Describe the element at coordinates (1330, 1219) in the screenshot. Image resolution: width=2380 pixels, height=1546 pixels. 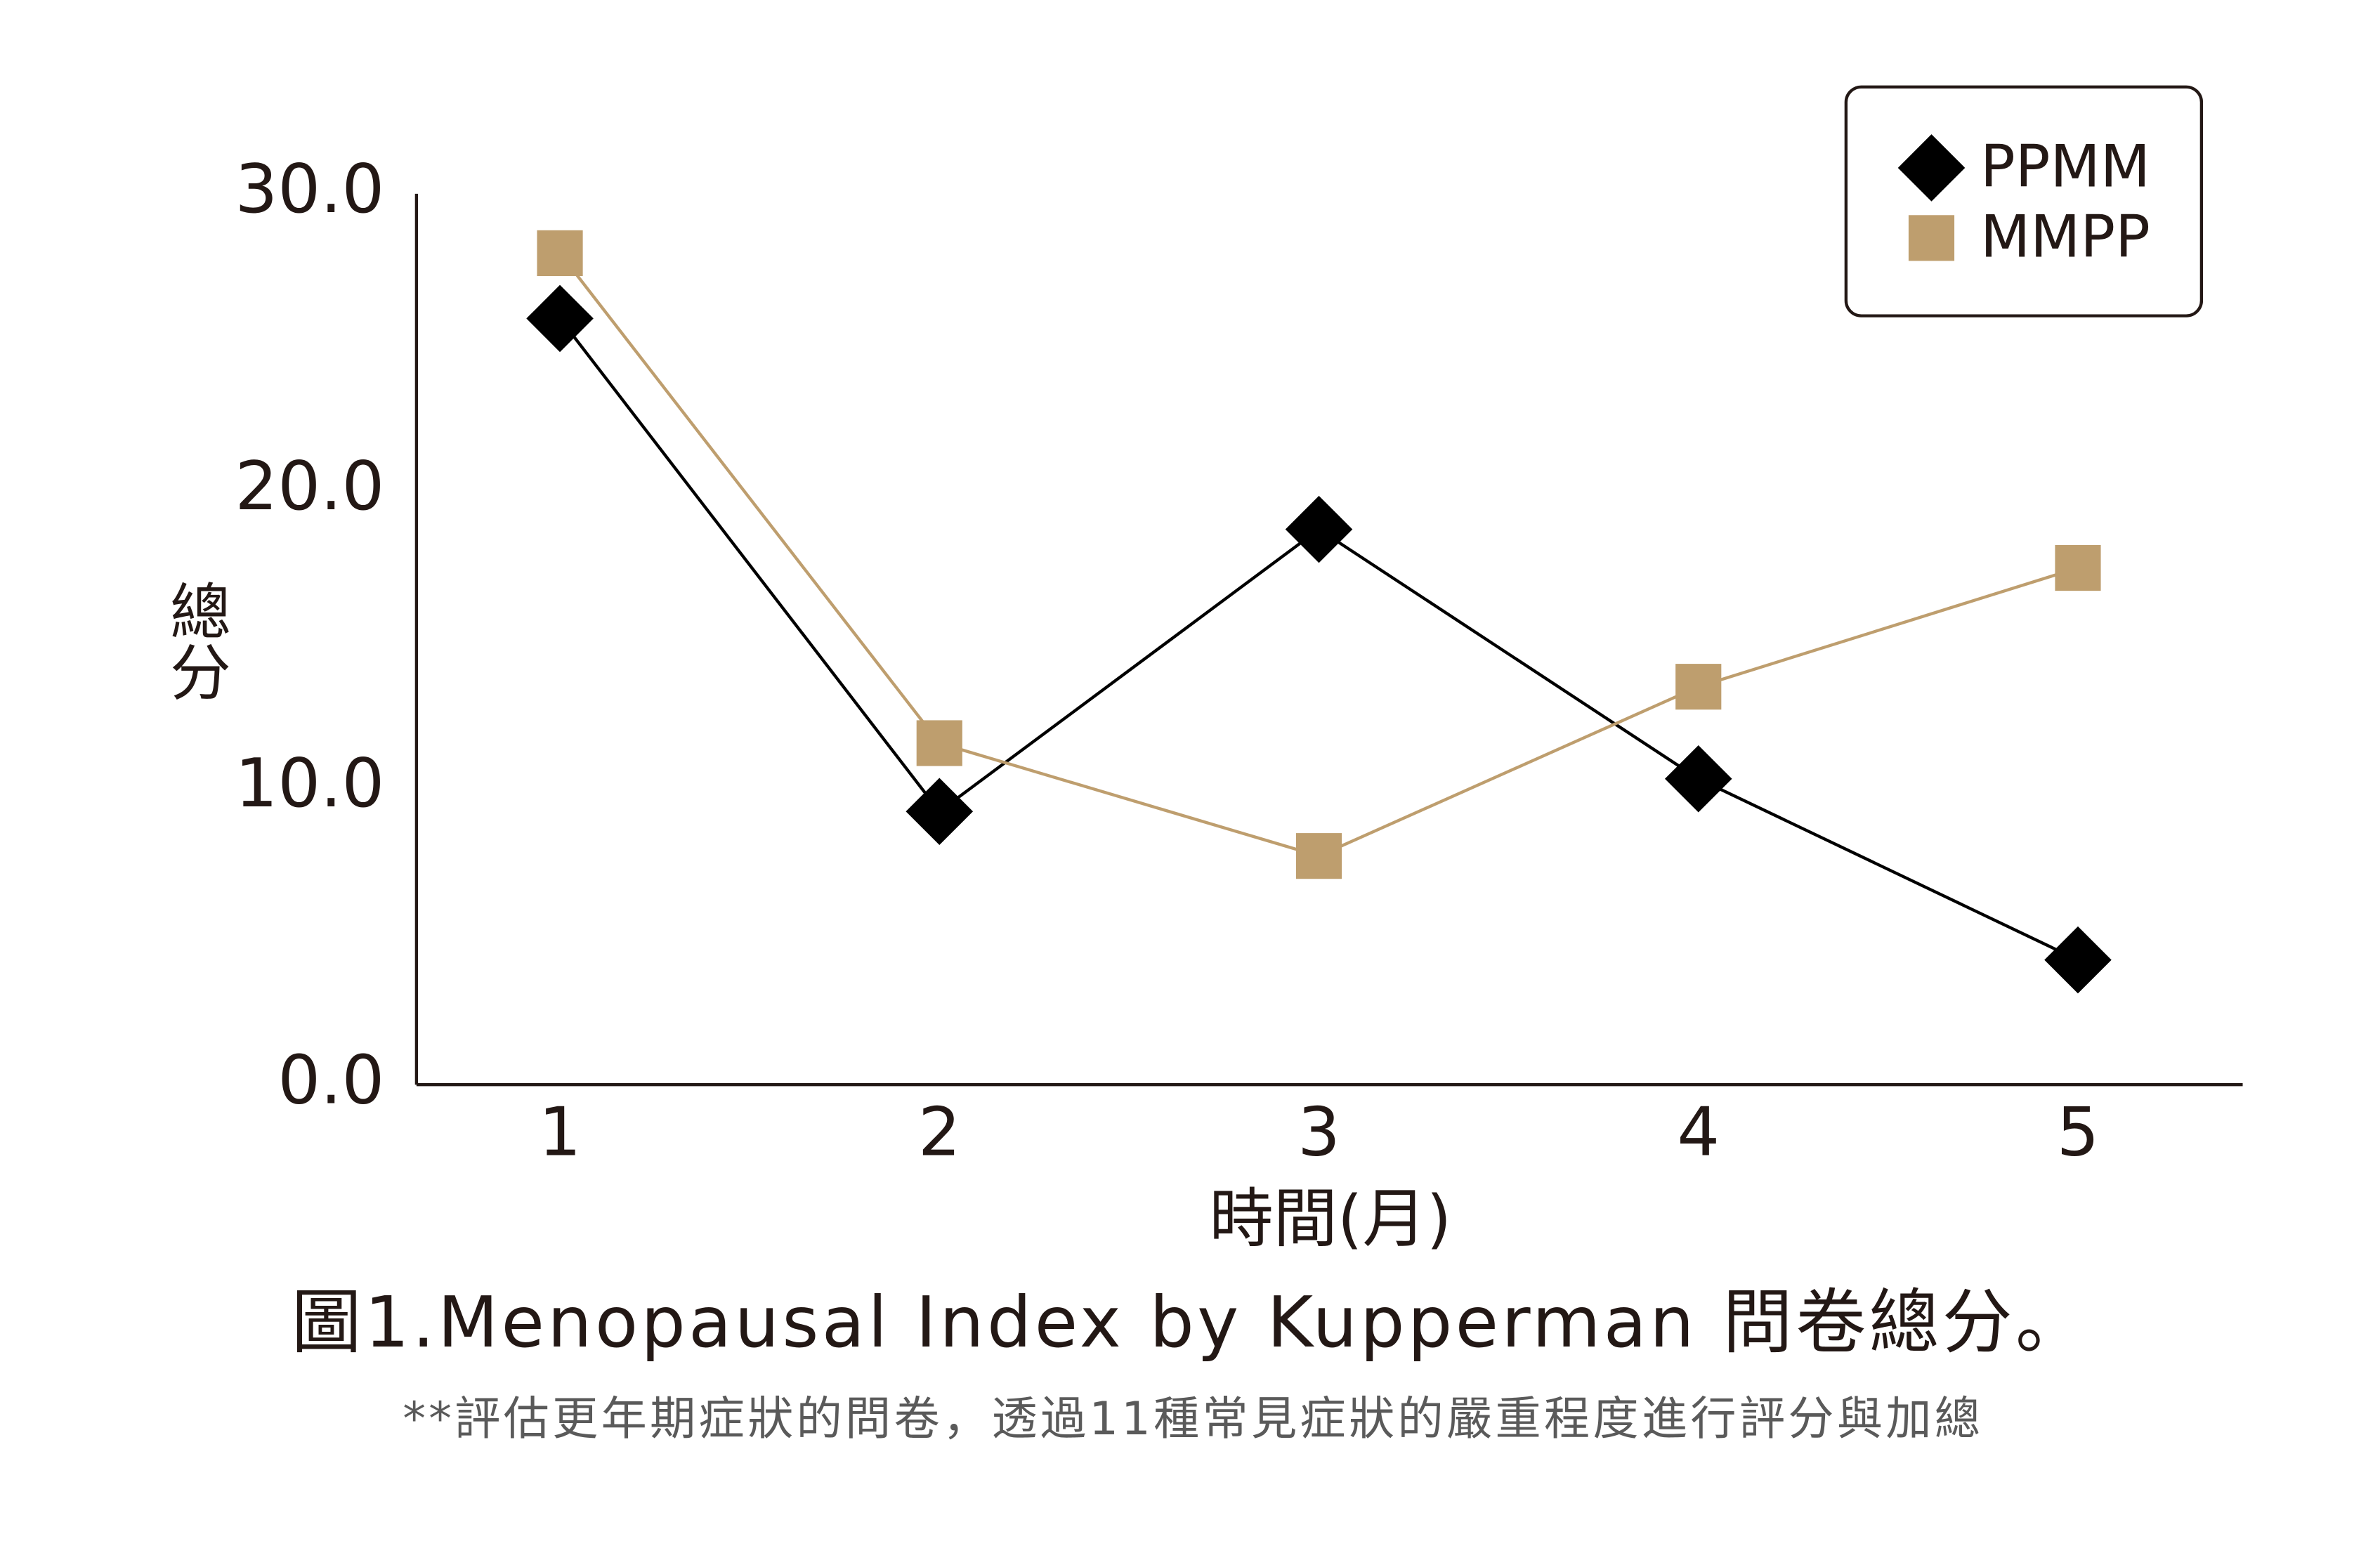
I see `x-axis-label: 時間(月)` at that location.